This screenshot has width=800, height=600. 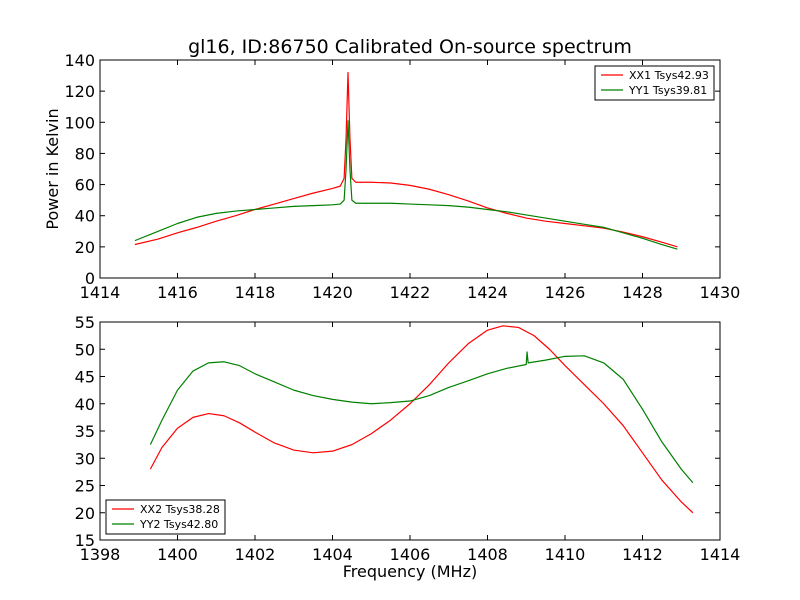 I want to click on bottom-chart-xtick-label: 1404, so click(x=332, y=554).